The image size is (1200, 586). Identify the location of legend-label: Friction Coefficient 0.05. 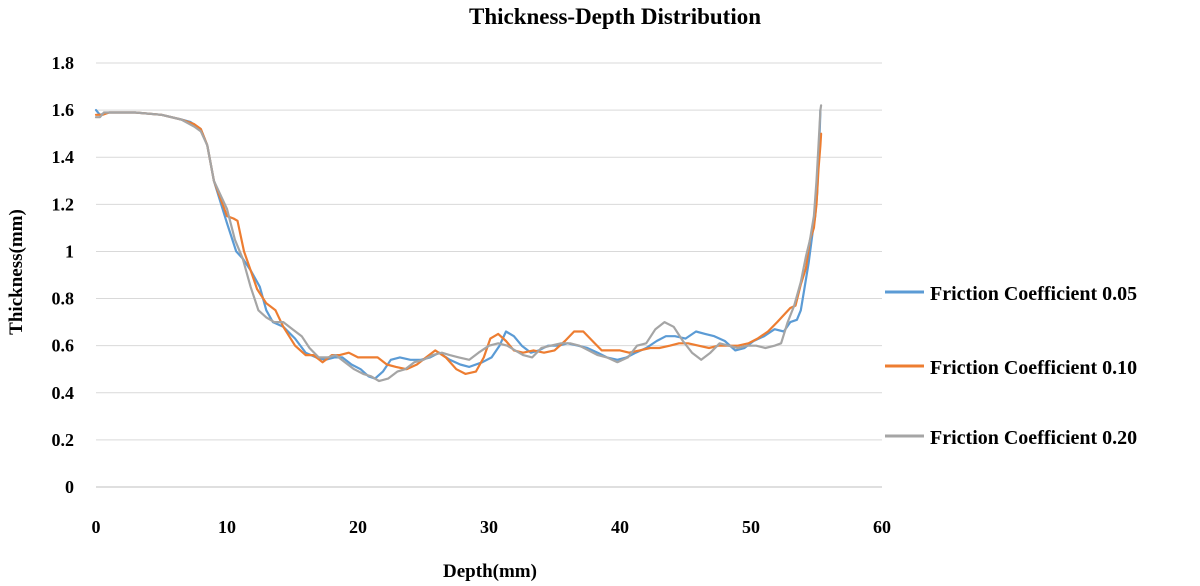
(1033, 294).